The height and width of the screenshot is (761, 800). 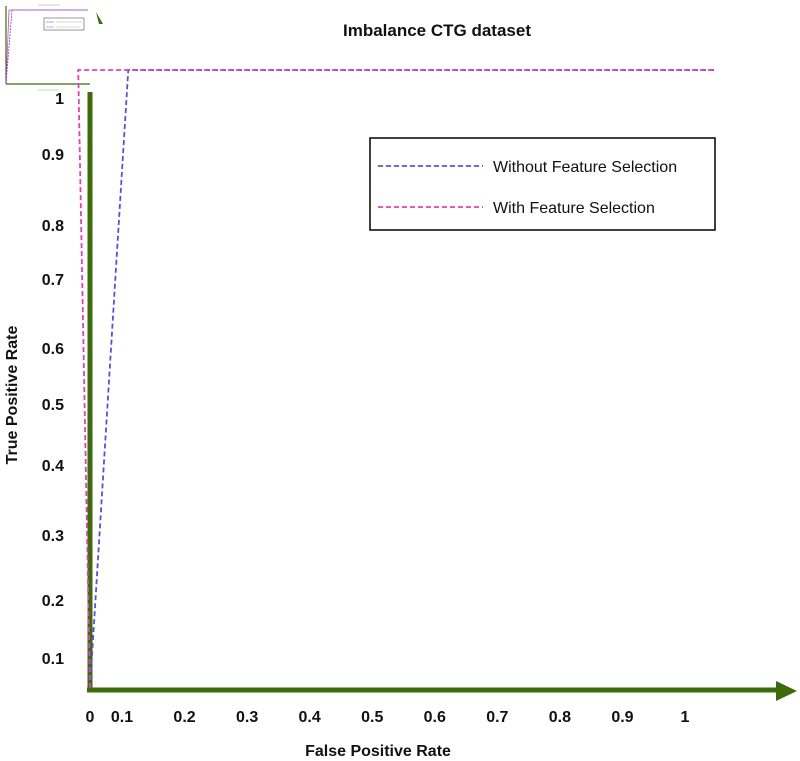 What do you see at coordinates (560, 717) in the screenshot?
I see `x-tick-label: 0.8` at bounding box center [560, 717].